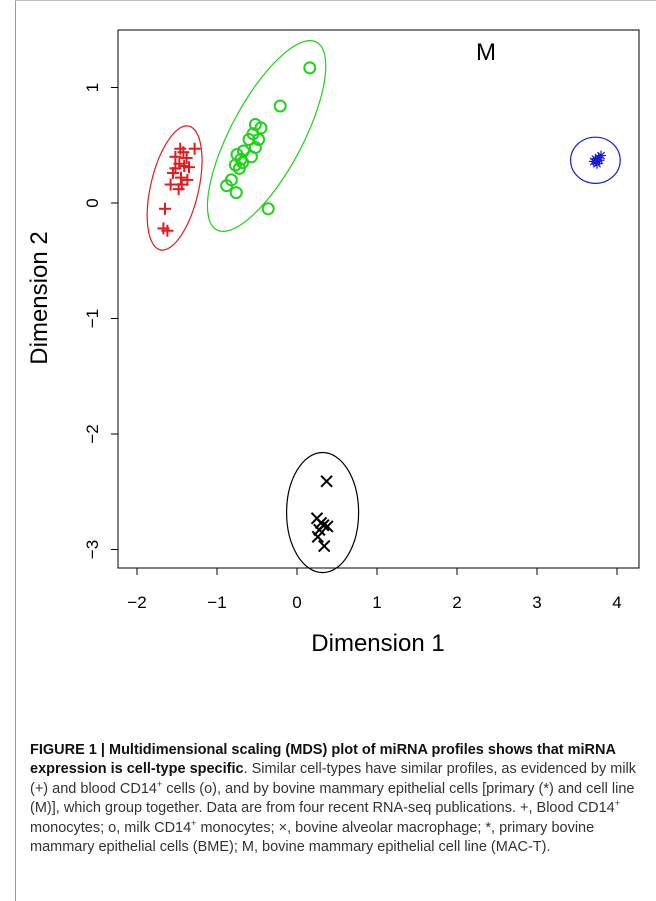 Image resolution: width=656 pixels, height=901 pixels. Describe the element at coordinates (159, 783) in the screenshot. I see `caption-sup-1: +` at that location.